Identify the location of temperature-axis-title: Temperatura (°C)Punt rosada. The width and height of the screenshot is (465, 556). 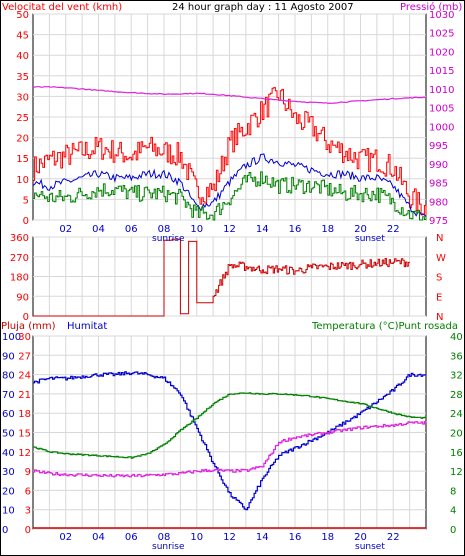
(384, 326).